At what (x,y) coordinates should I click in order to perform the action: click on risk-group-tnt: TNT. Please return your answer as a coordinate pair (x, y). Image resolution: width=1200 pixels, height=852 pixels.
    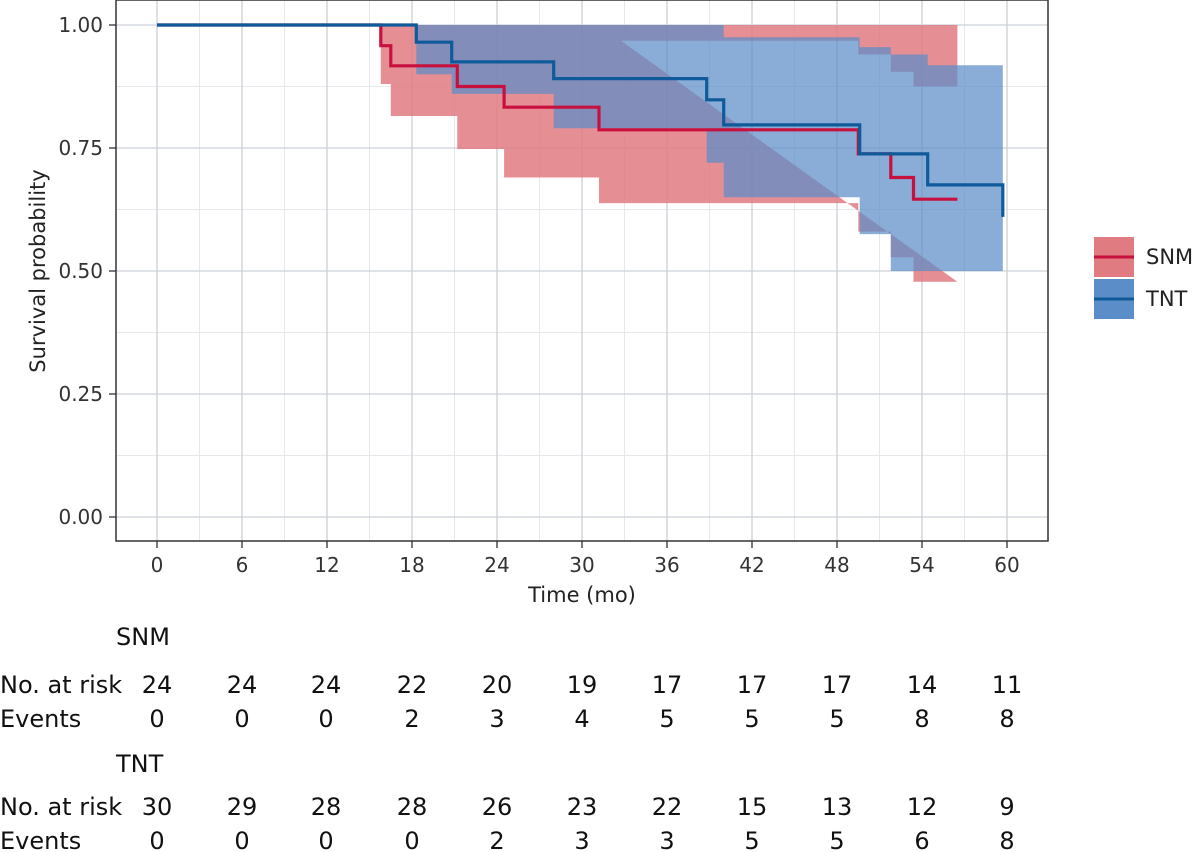
    Looking at the image, I should click on (139, 764).